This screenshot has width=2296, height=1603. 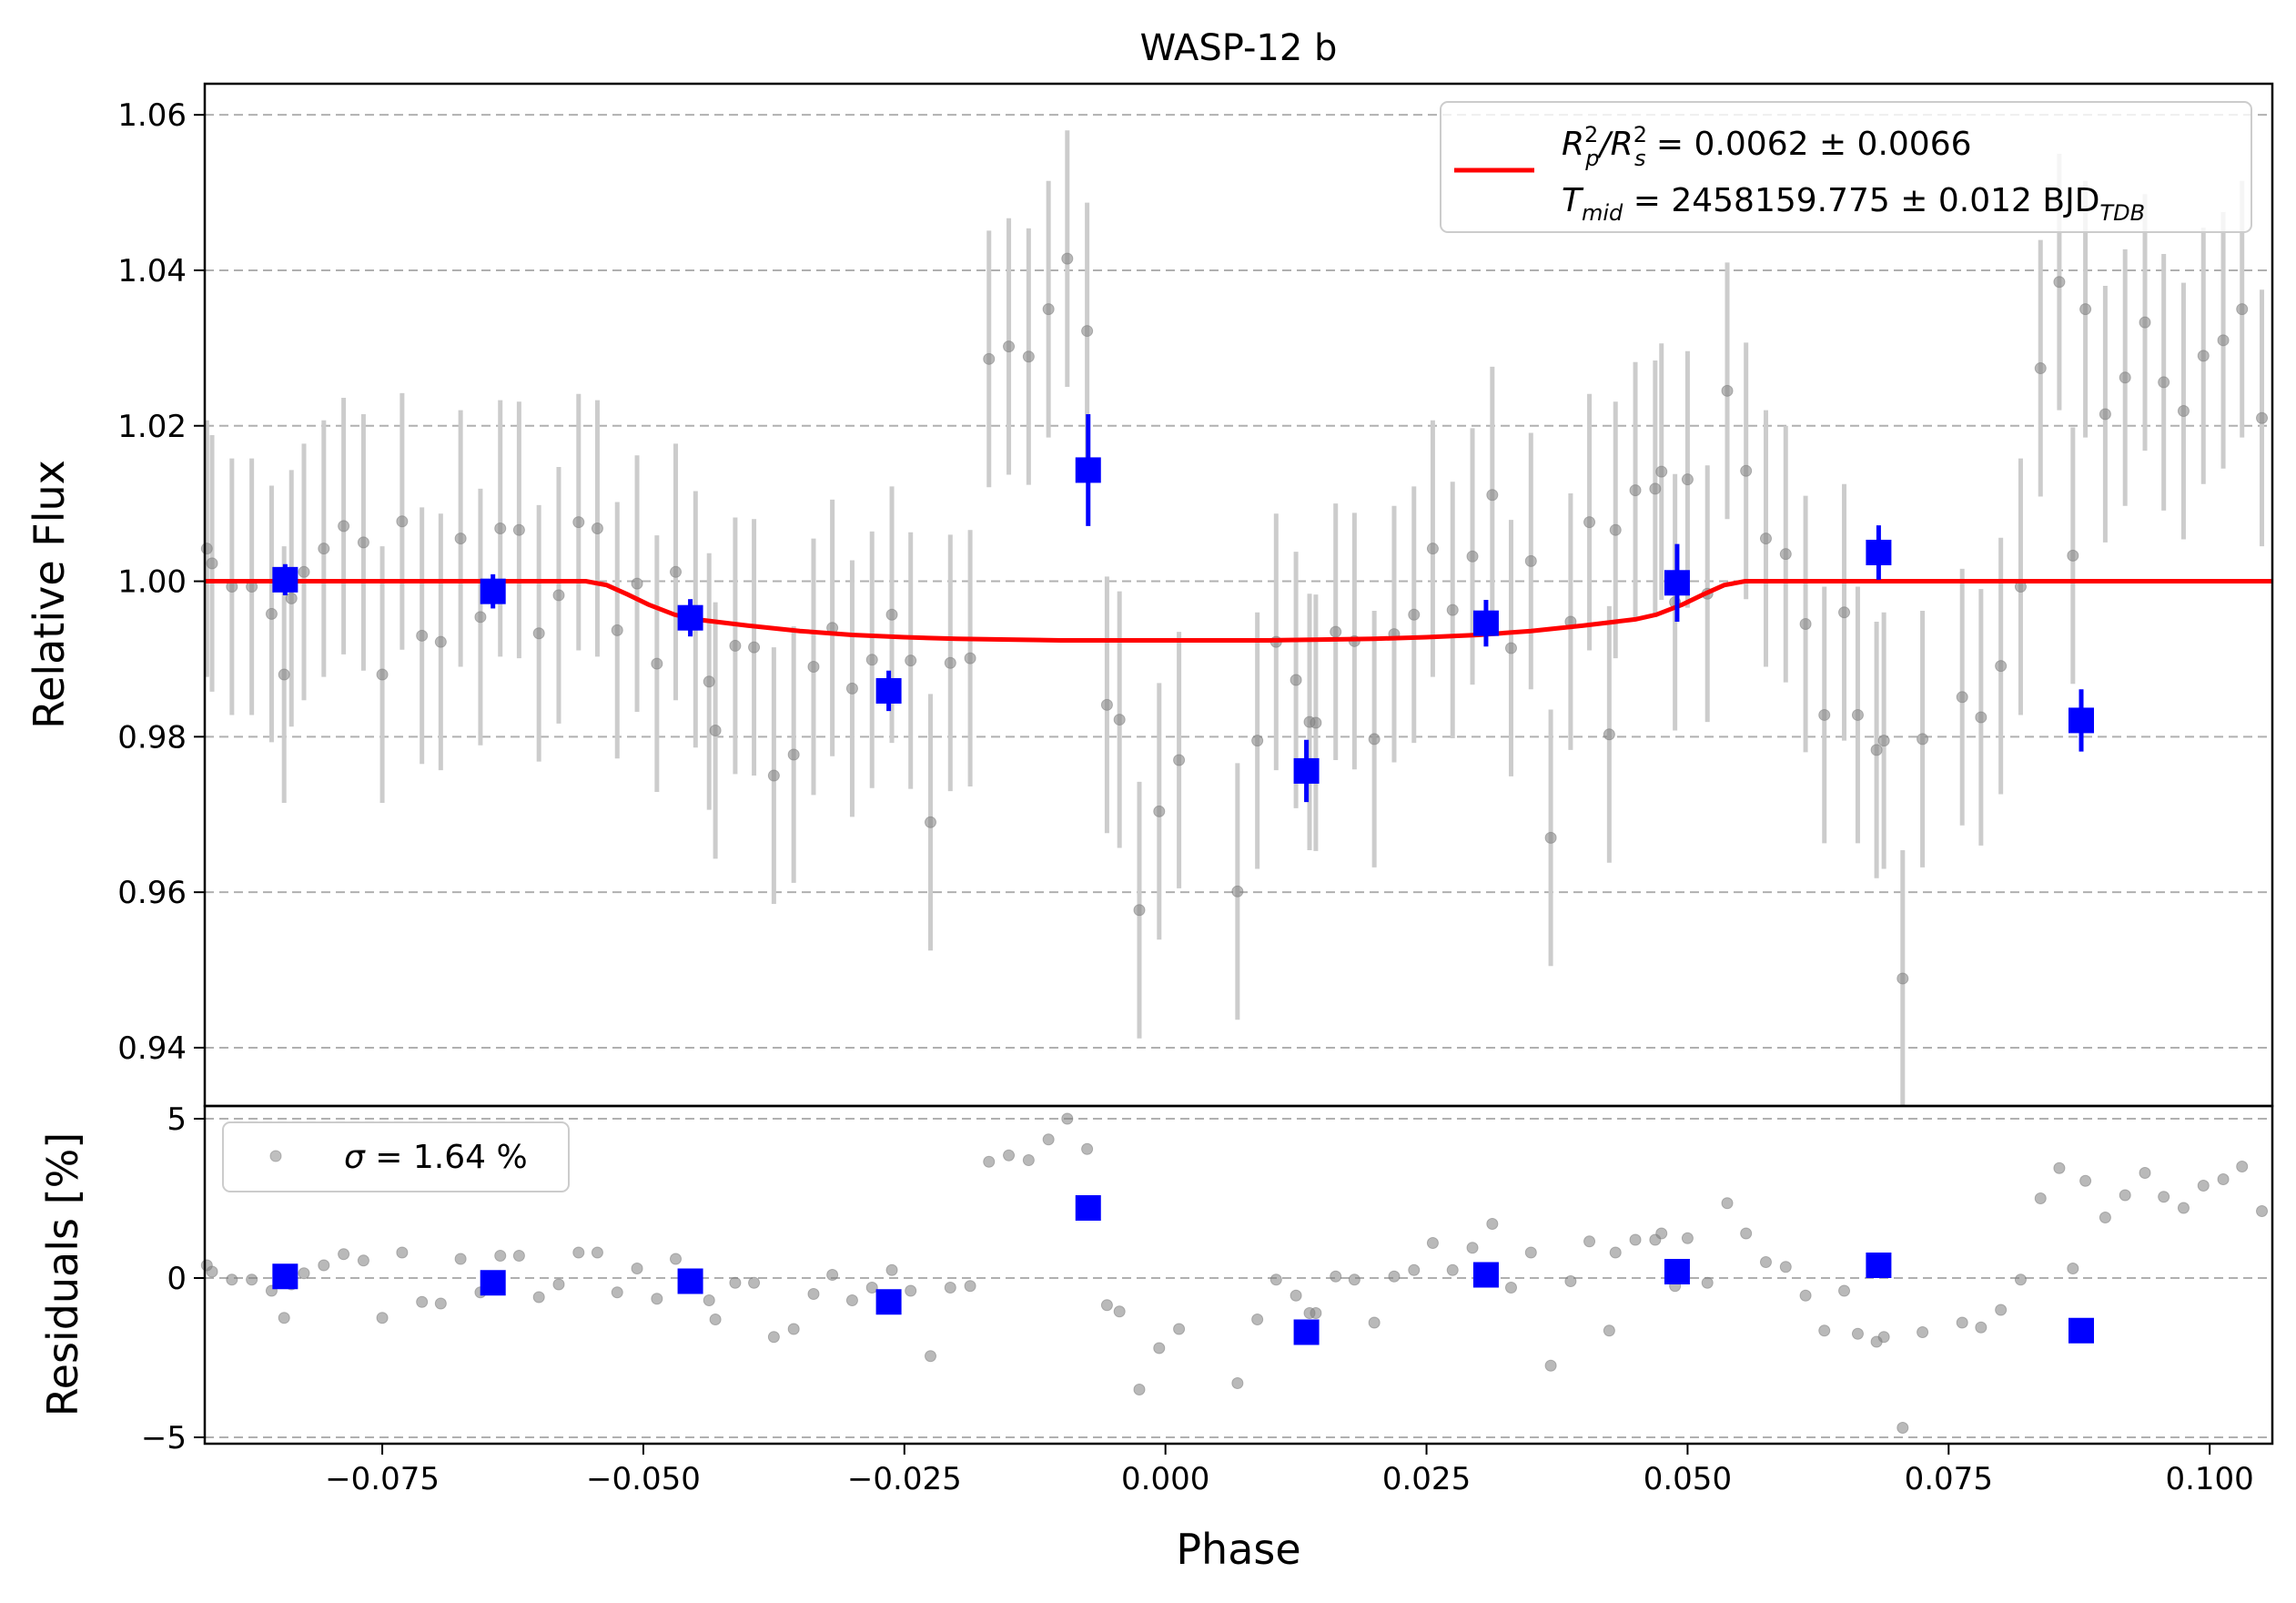 What do you see at coordinates (1688, 1479) in the screenshot?
I see `xtick-label: 0.050` at bounding box center [1688, 1479].